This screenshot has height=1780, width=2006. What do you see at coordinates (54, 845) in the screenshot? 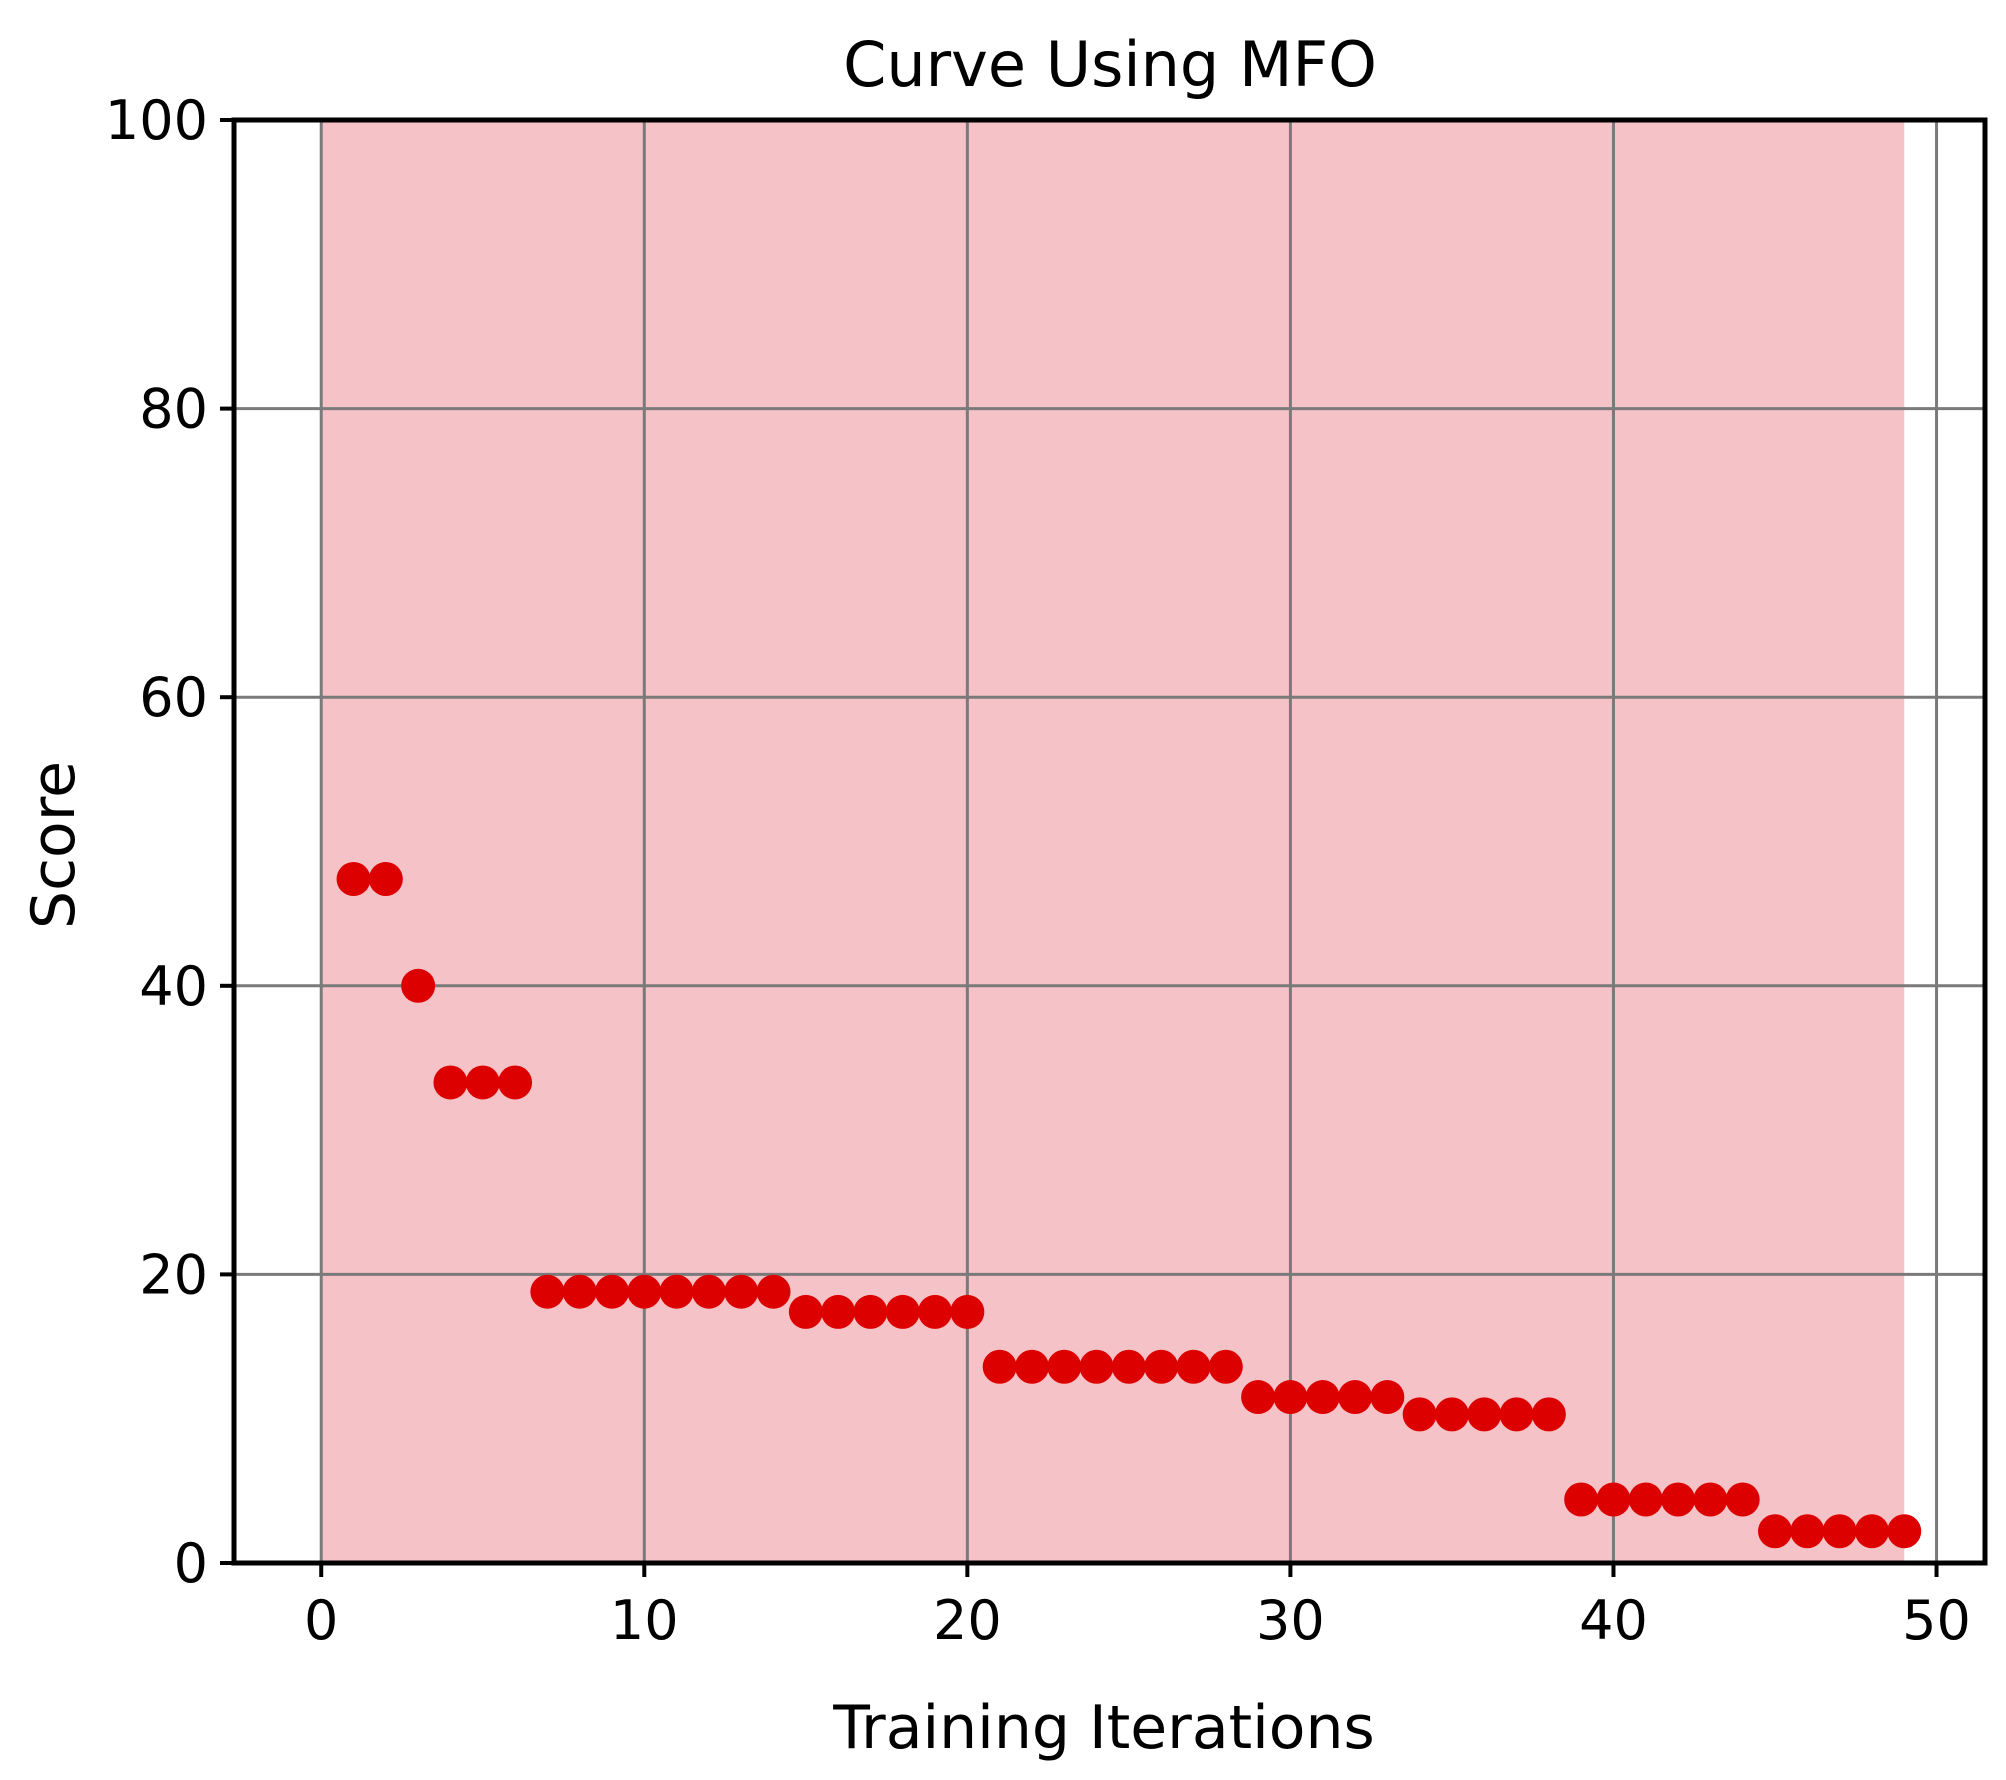
I see `y-axis-label: Score` at bounding box center [54, 845].